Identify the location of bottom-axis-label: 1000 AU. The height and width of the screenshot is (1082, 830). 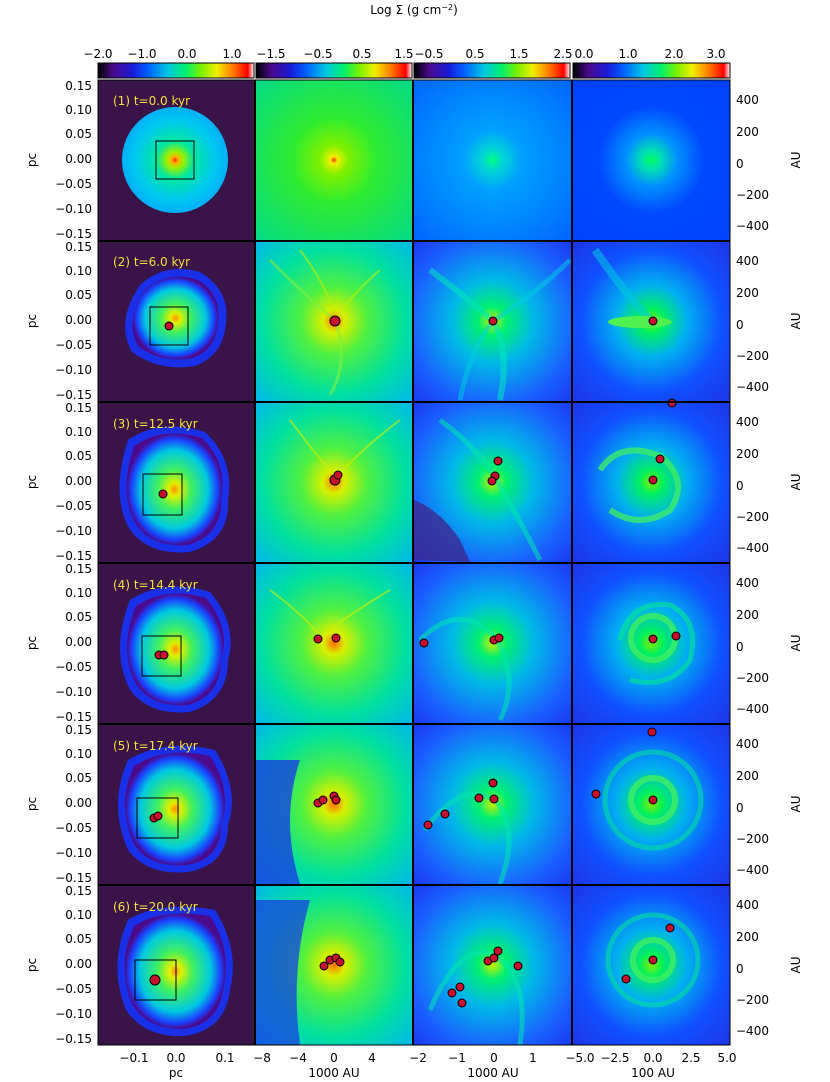
(333, 1073).